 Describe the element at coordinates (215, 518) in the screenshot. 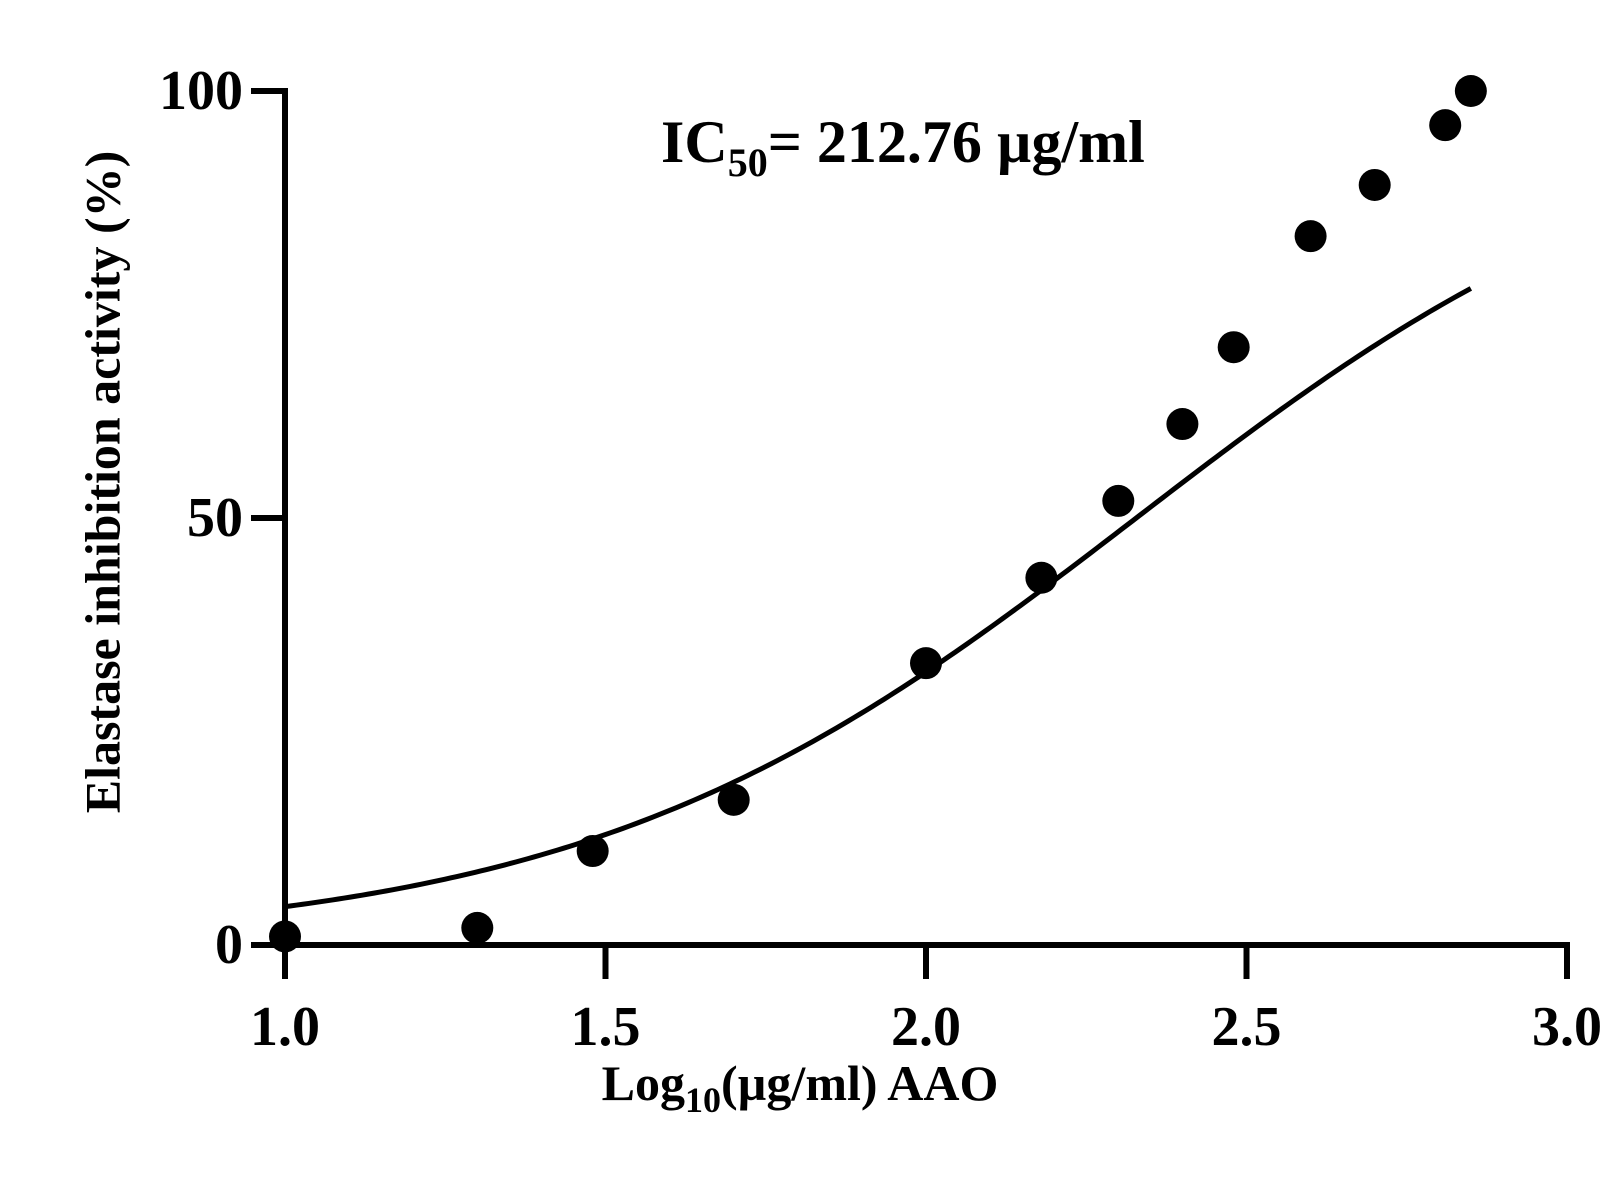

I see `y-tick-label: 50` at that location.